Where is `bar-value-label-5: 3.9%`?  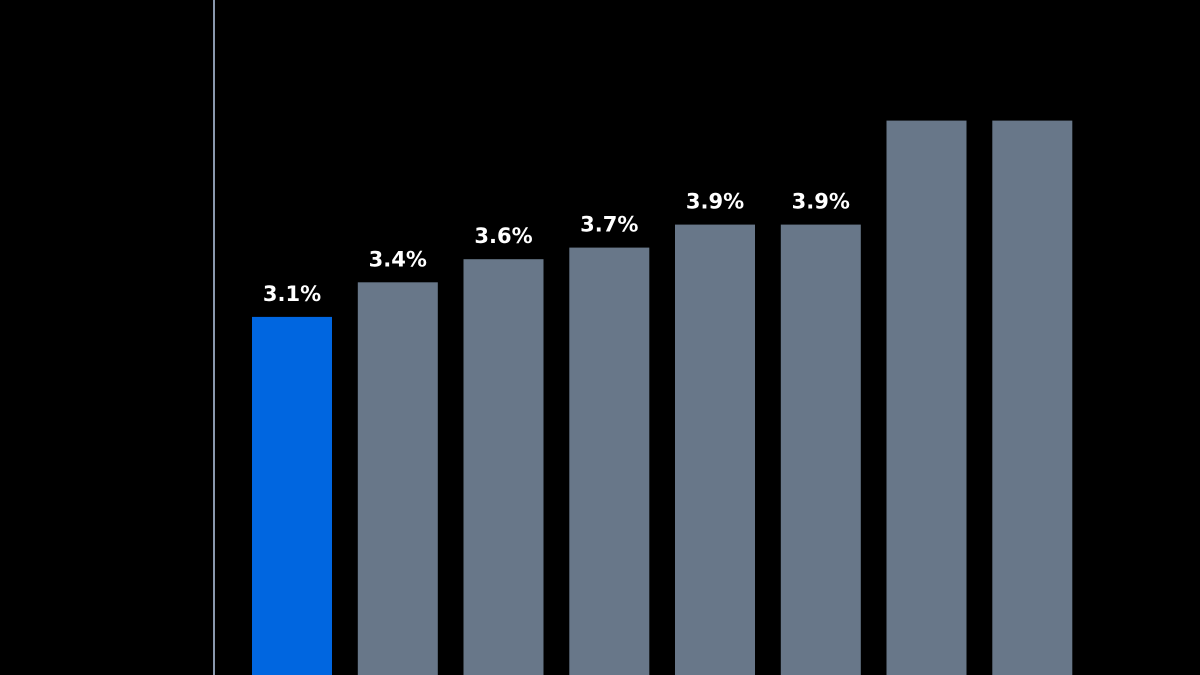 bar-value-label-5: 3.9% is located at coordinates (715, 202).